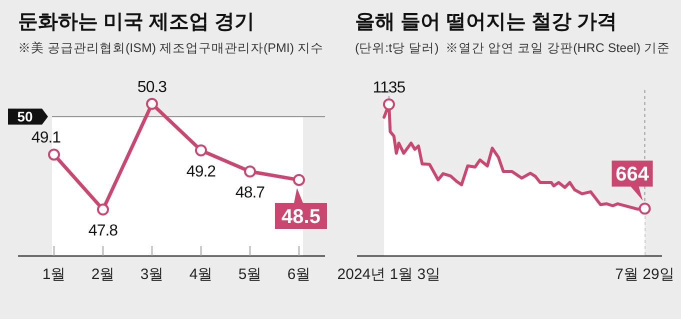 This screenshot has height=319, width=681. Describe the element at coordinates (171, 47) in the screenshot. I see `chart-subtitle: ※美 공급관리협회(ISM) 제조업구매관리자(PMI) 지수` at that location.